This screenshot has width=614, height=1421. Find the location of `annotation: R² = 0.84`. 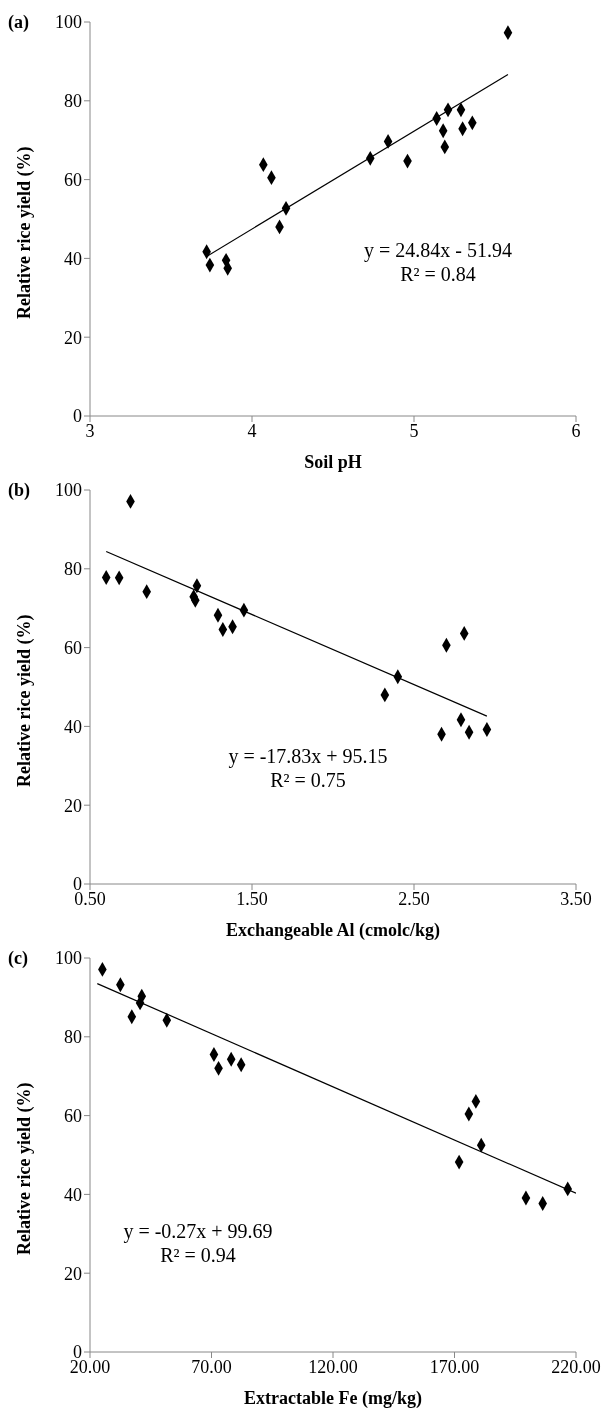

annotation: R² = 0.84 is located at coordinates (438, 274).